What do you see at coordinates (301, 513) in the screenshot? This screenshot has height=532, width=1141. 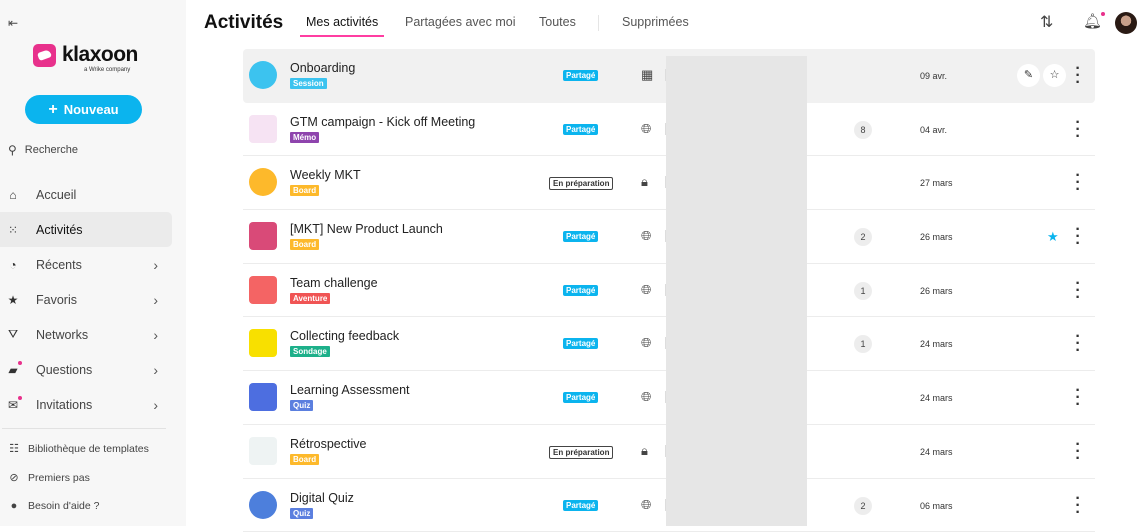 I see `activity-type-badge: Quiz` at bounding box center [301, 513].